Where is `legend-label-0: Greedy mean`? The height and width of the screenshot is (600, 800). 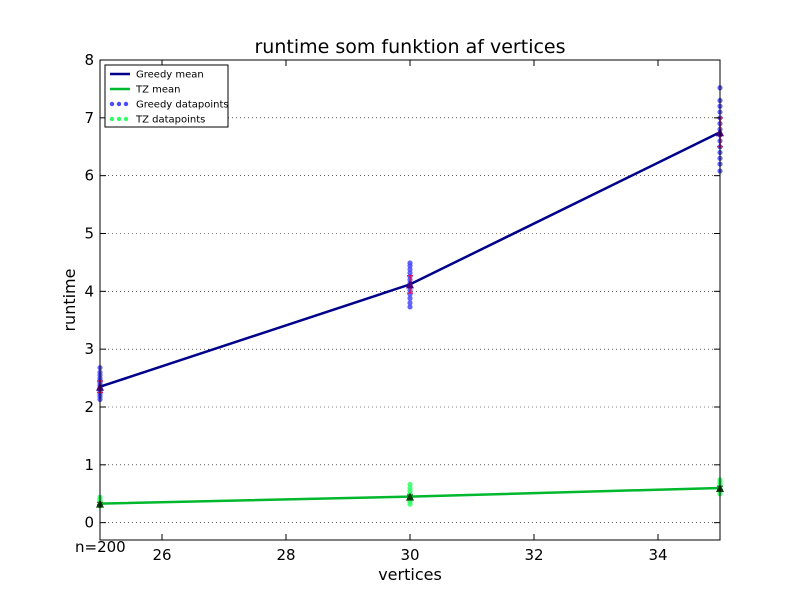
legend-label-0: Greedy mean is located at coordinates (170, 75).